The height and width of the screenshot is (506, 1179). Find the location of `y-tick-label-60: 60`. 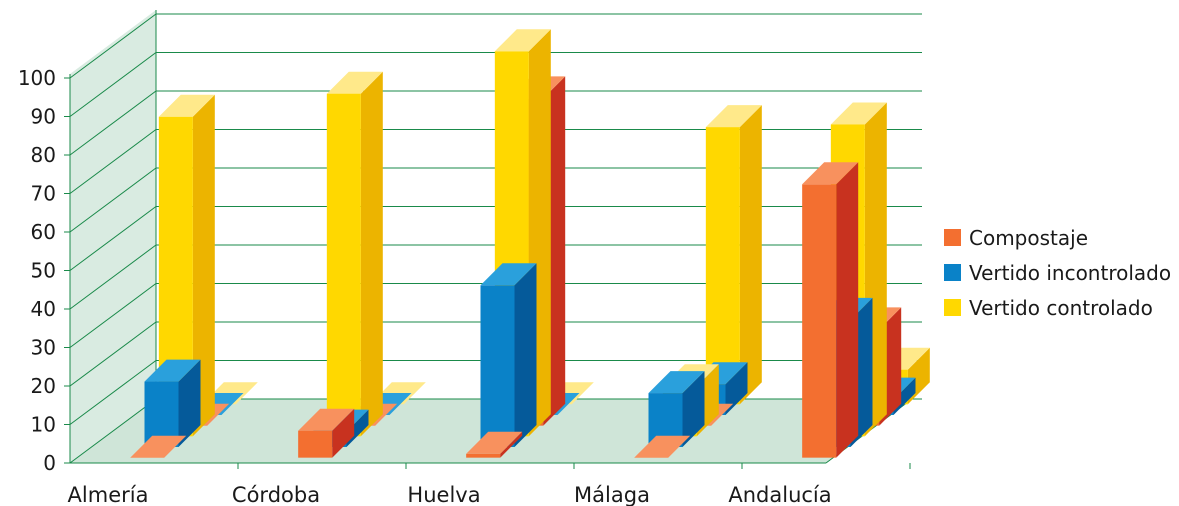

y-tick-label-60: 60 is located at coordinates (43, 232).